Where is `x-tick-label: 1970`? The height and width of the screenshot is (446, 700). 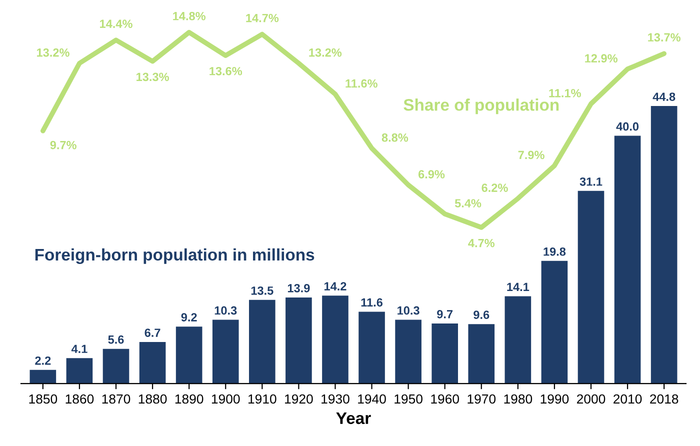
x-tick-label: 1970 is located at coordinates (482, 399).